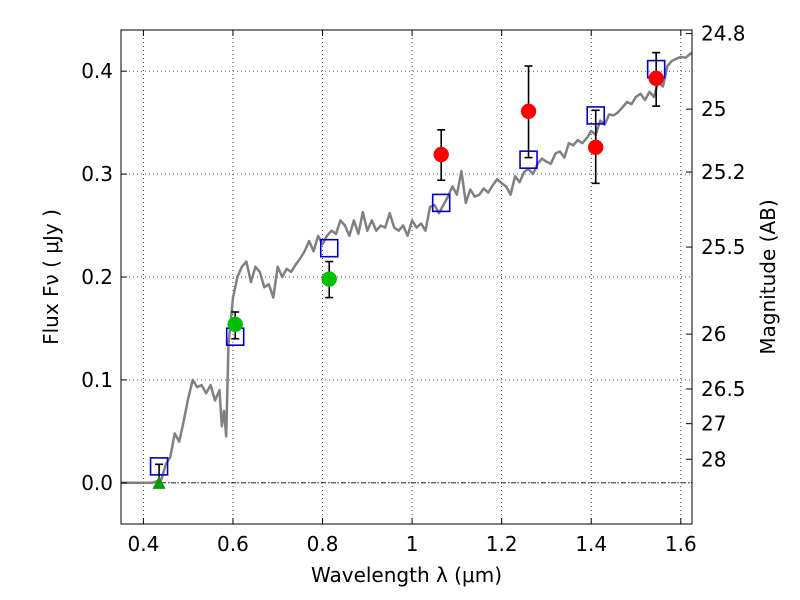  Describe the element at coordinates (768, 276) in the screenshot. I see `right-axis-label: Magnitude (AB)` at that location.